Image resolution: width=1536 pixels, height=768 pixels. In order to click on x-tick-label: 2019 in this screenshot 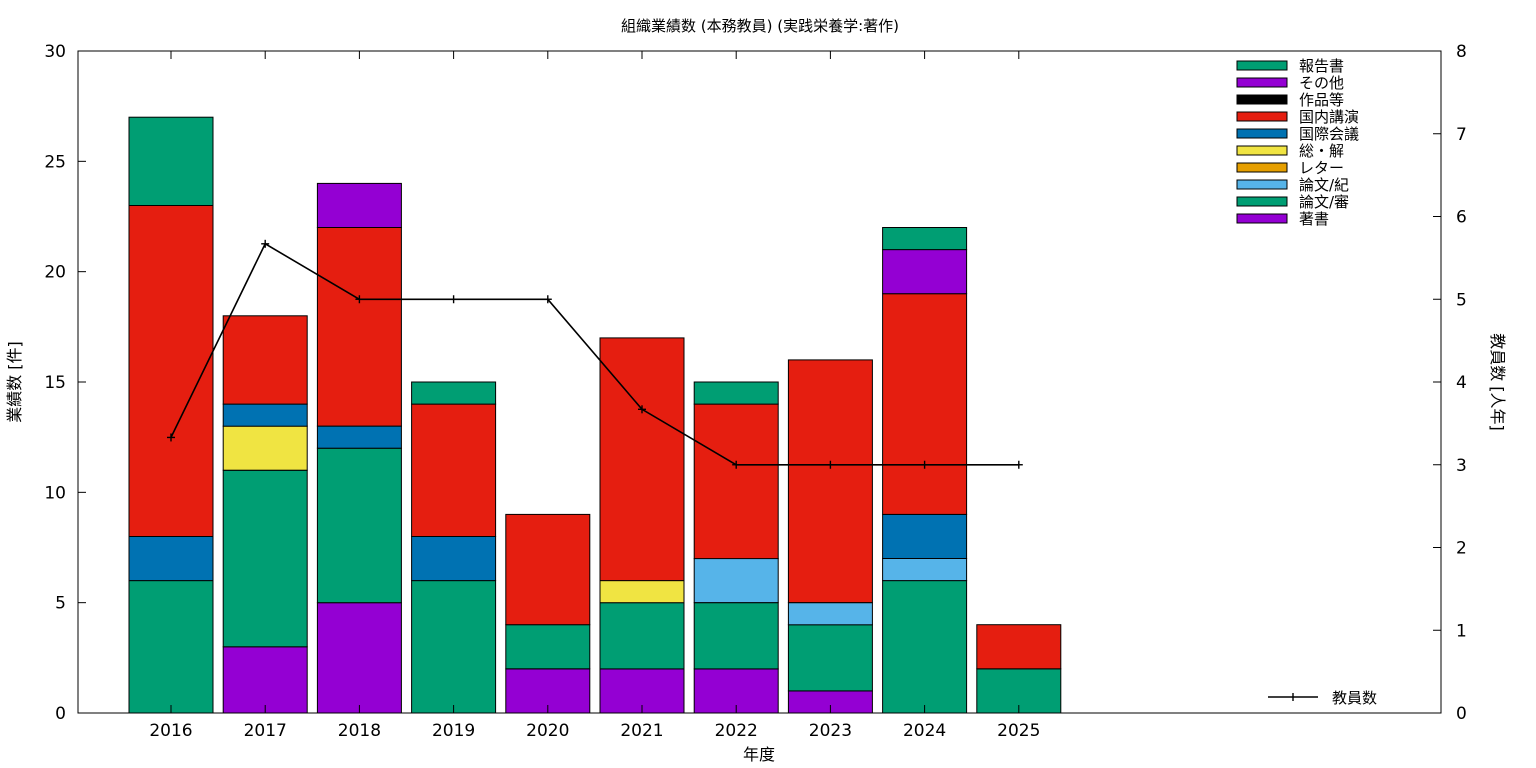, I will do `click(453, 731)`.